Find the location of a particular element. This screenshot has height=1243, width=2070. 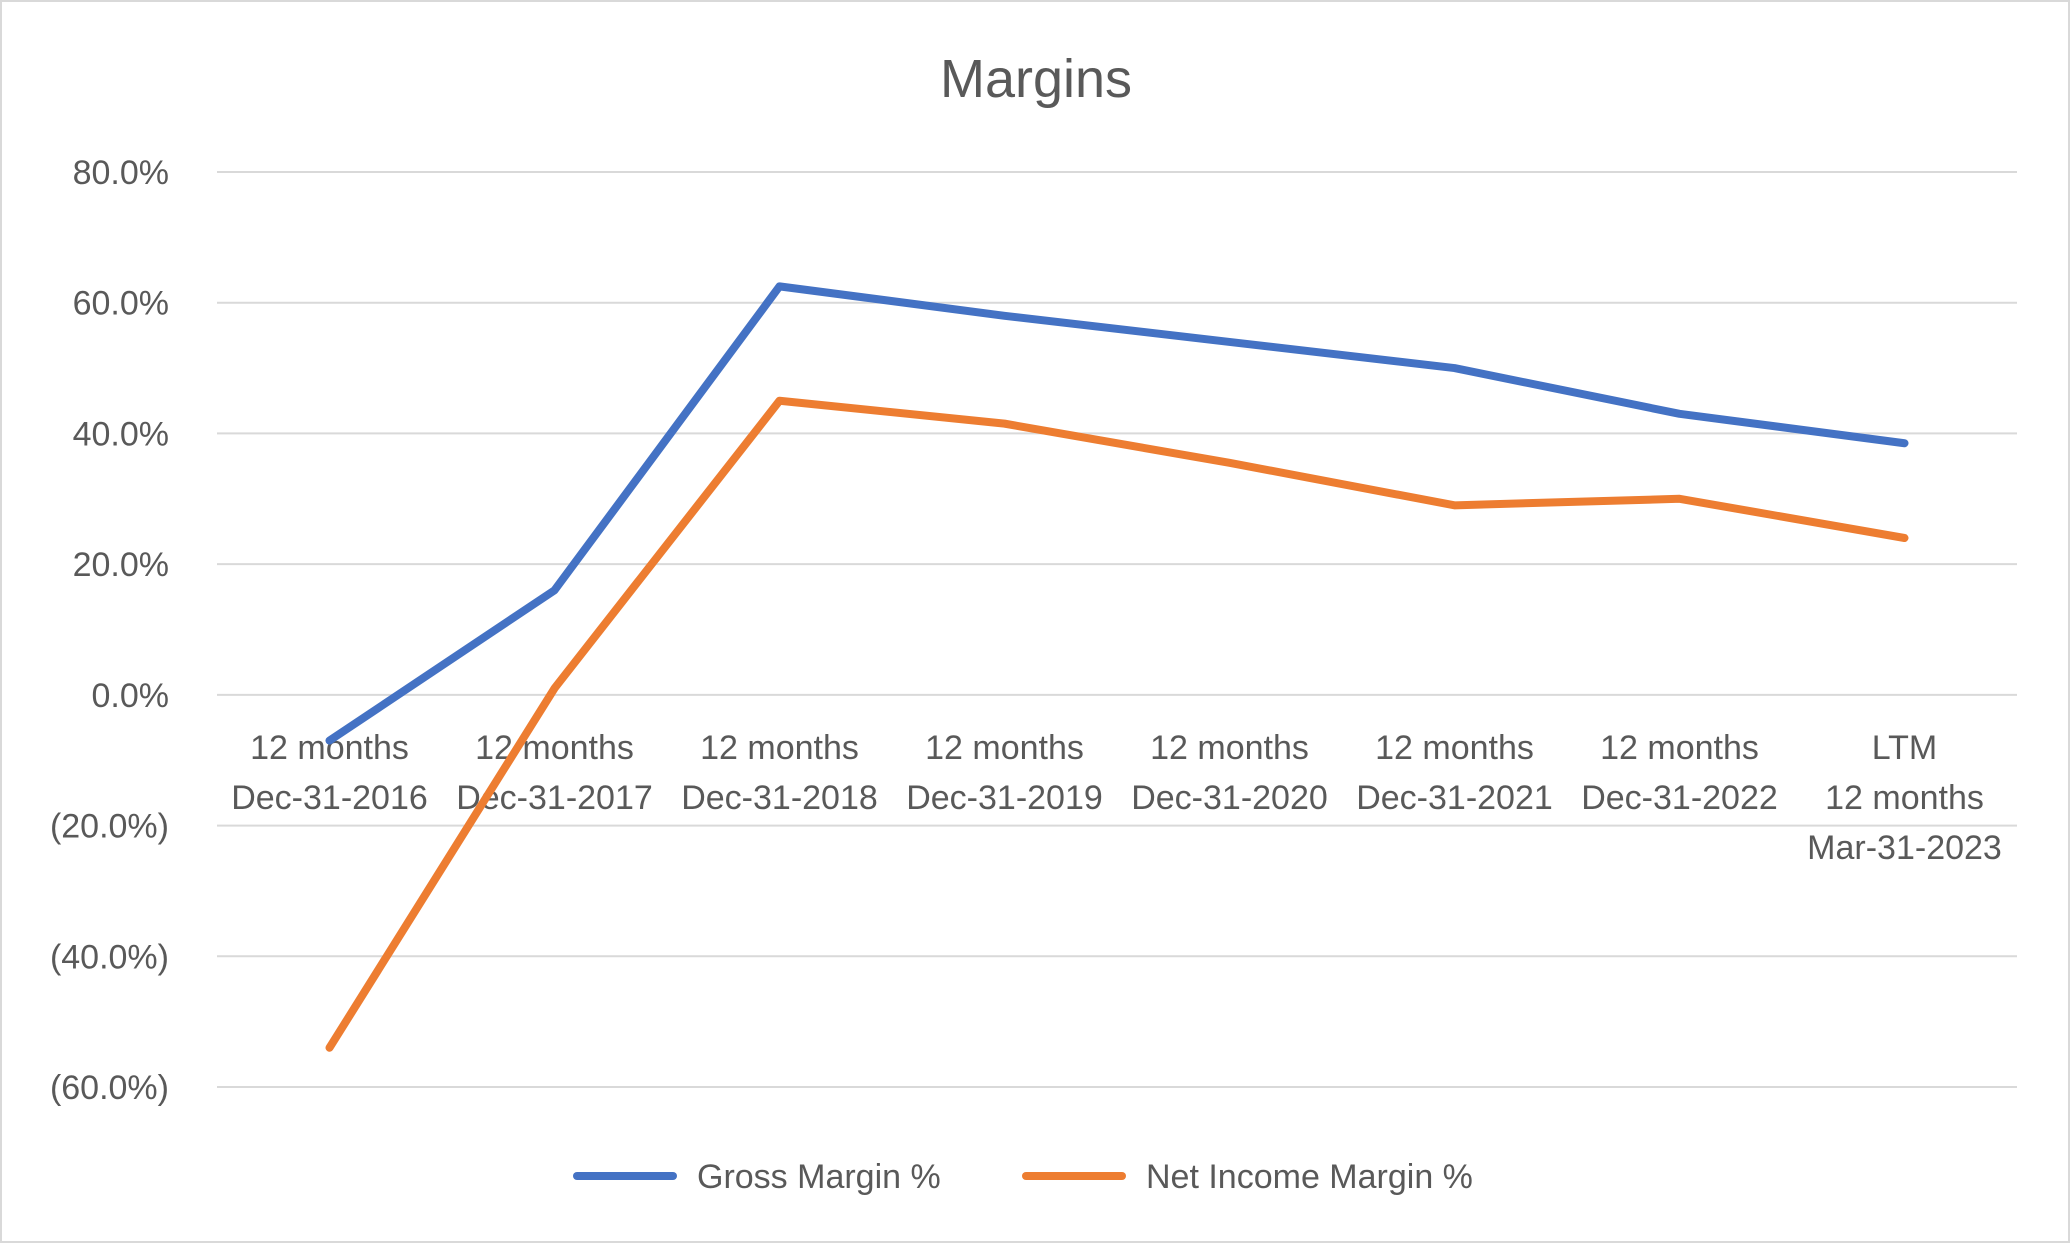

y-tick-label: (60.0%) is located at coordinates (109, 1088).